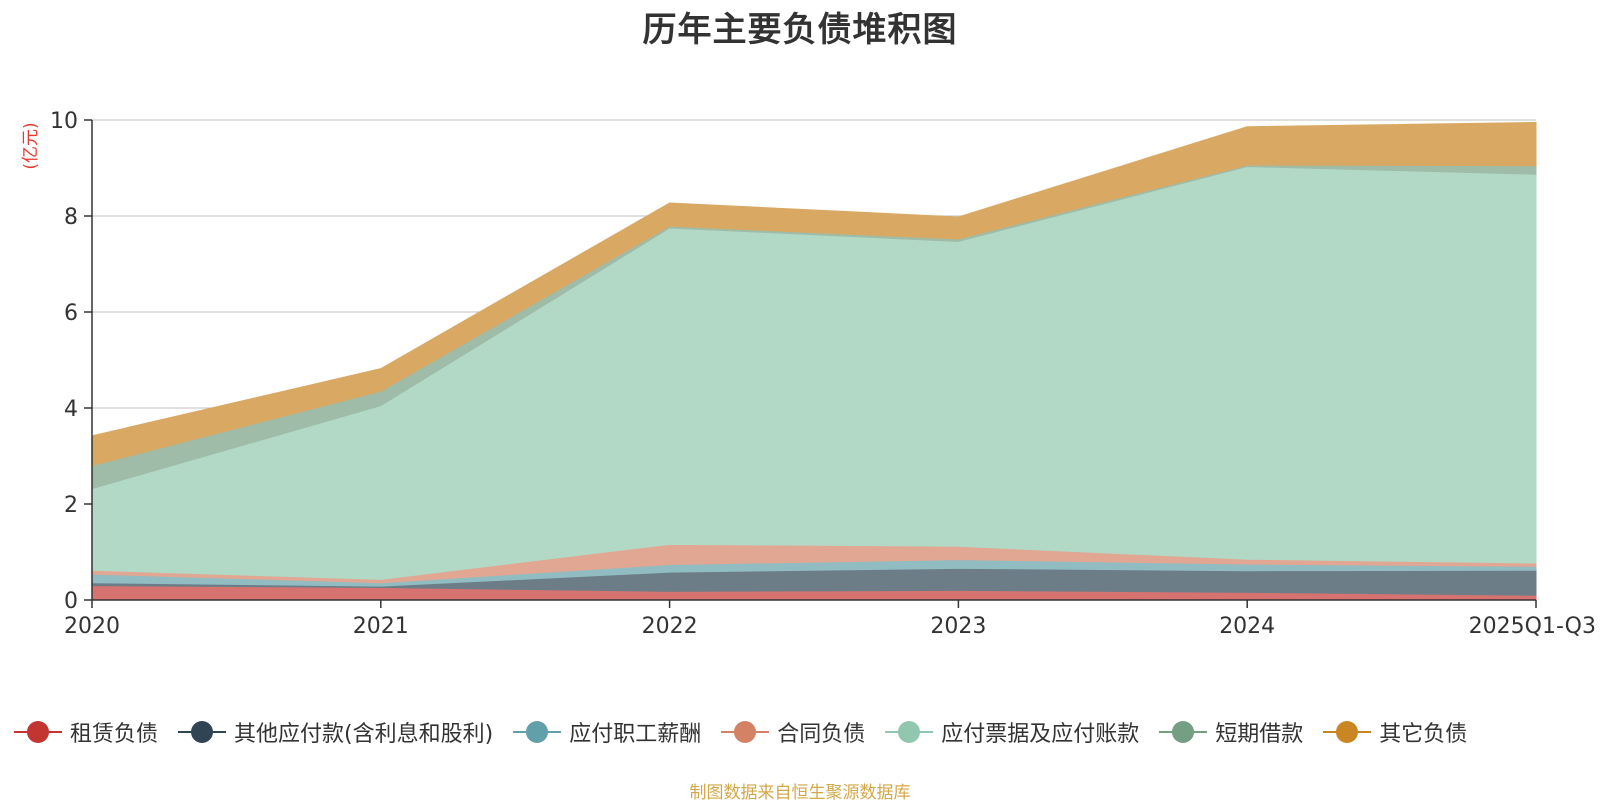 The image size is (1600, 803). I want to click on legend-label: 应付职工薪酬, so click(635, 734).